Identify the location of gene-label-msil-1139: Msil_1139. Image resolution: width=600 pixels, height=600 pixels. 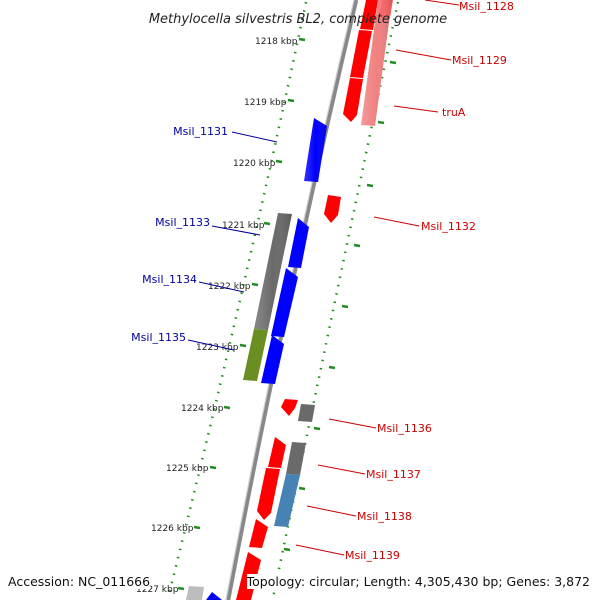
(372, 555).